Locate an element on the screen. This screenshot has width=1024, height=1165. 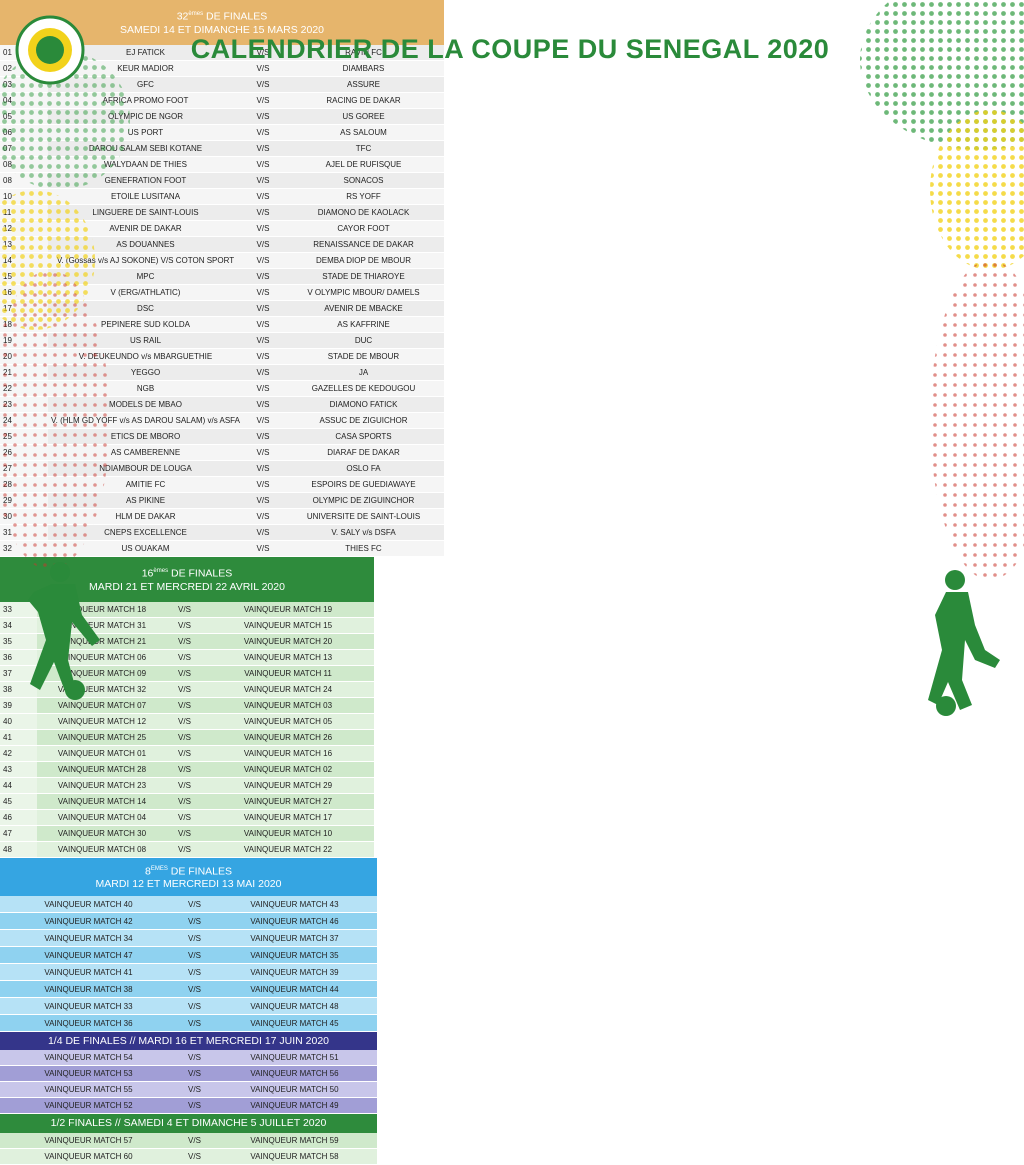
home-team: GENEFRATION FOOT is located at coordinates (145, 180).